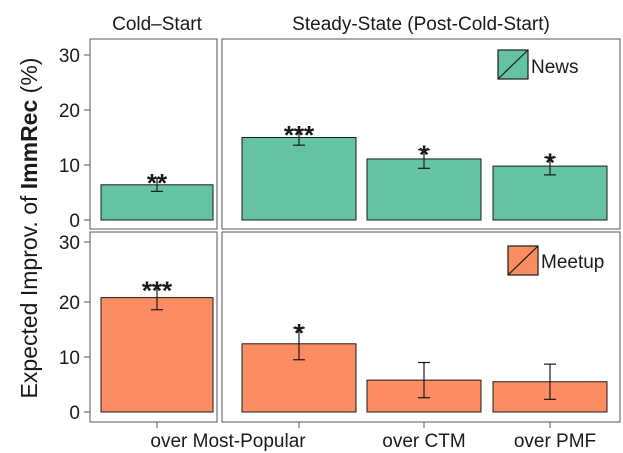  What do you see at coordinates (157, 183) in the screenshot?
I see `significance-label: **` at bounding box center [157, 183].